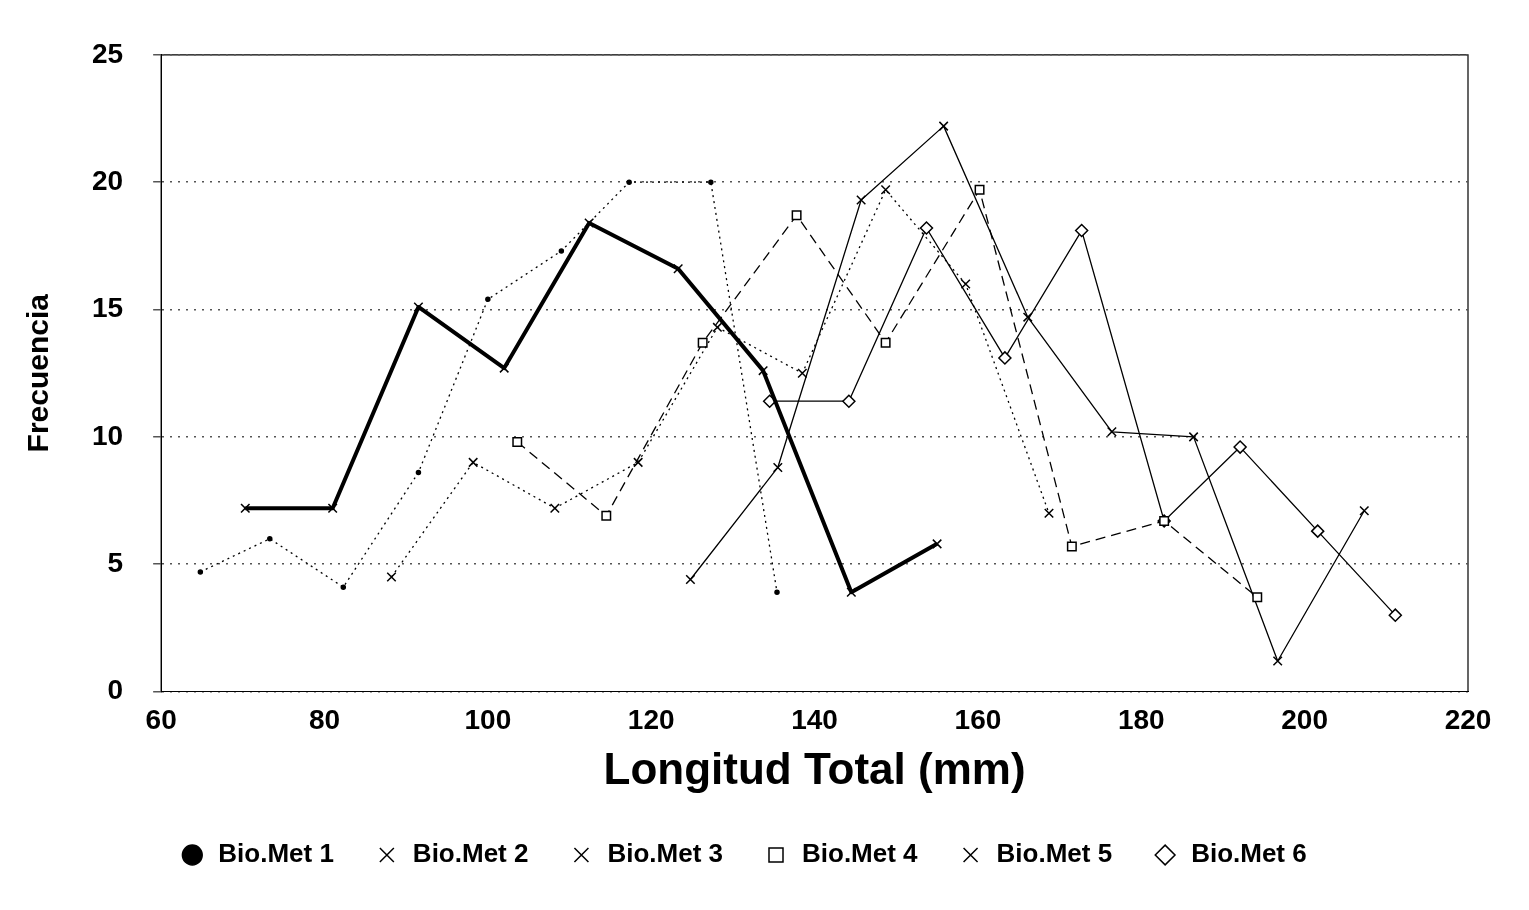 This screenshot has width=1529, height=910. What do you see at coordinates (860, 853) in the screenshot?
I see `legend-label: Bio.Met 4` at bounding box center [860, 853].